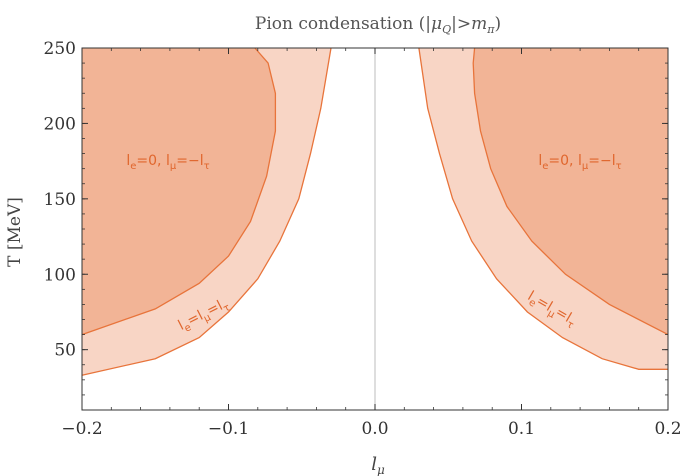 This screenshot has width=685, height=476. Describe the element at coordinates (60, 275) in the screenshot. I see `y-tick-label: 100` at that location.